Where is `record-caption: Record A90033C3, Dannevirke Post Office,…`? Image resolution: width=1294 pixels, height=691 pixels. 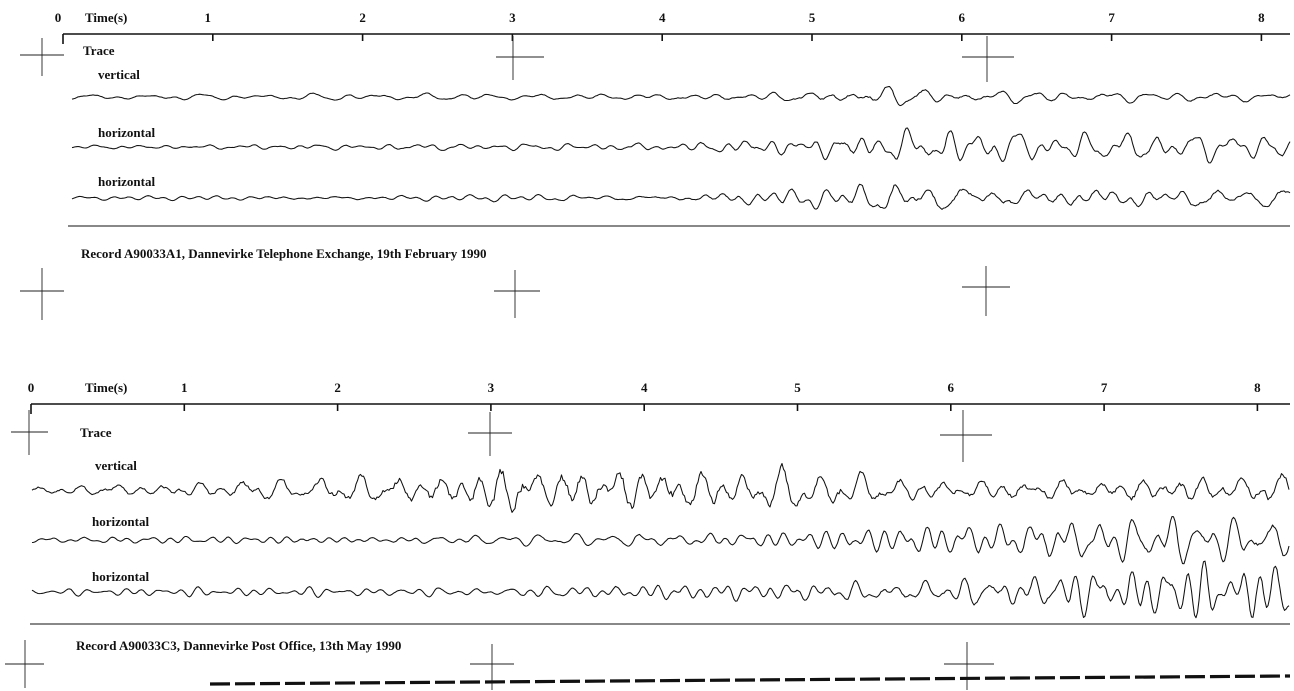
record-caption: Record A90033C3, Dannevirke Post Office,… is located at coordinates (238, 645).